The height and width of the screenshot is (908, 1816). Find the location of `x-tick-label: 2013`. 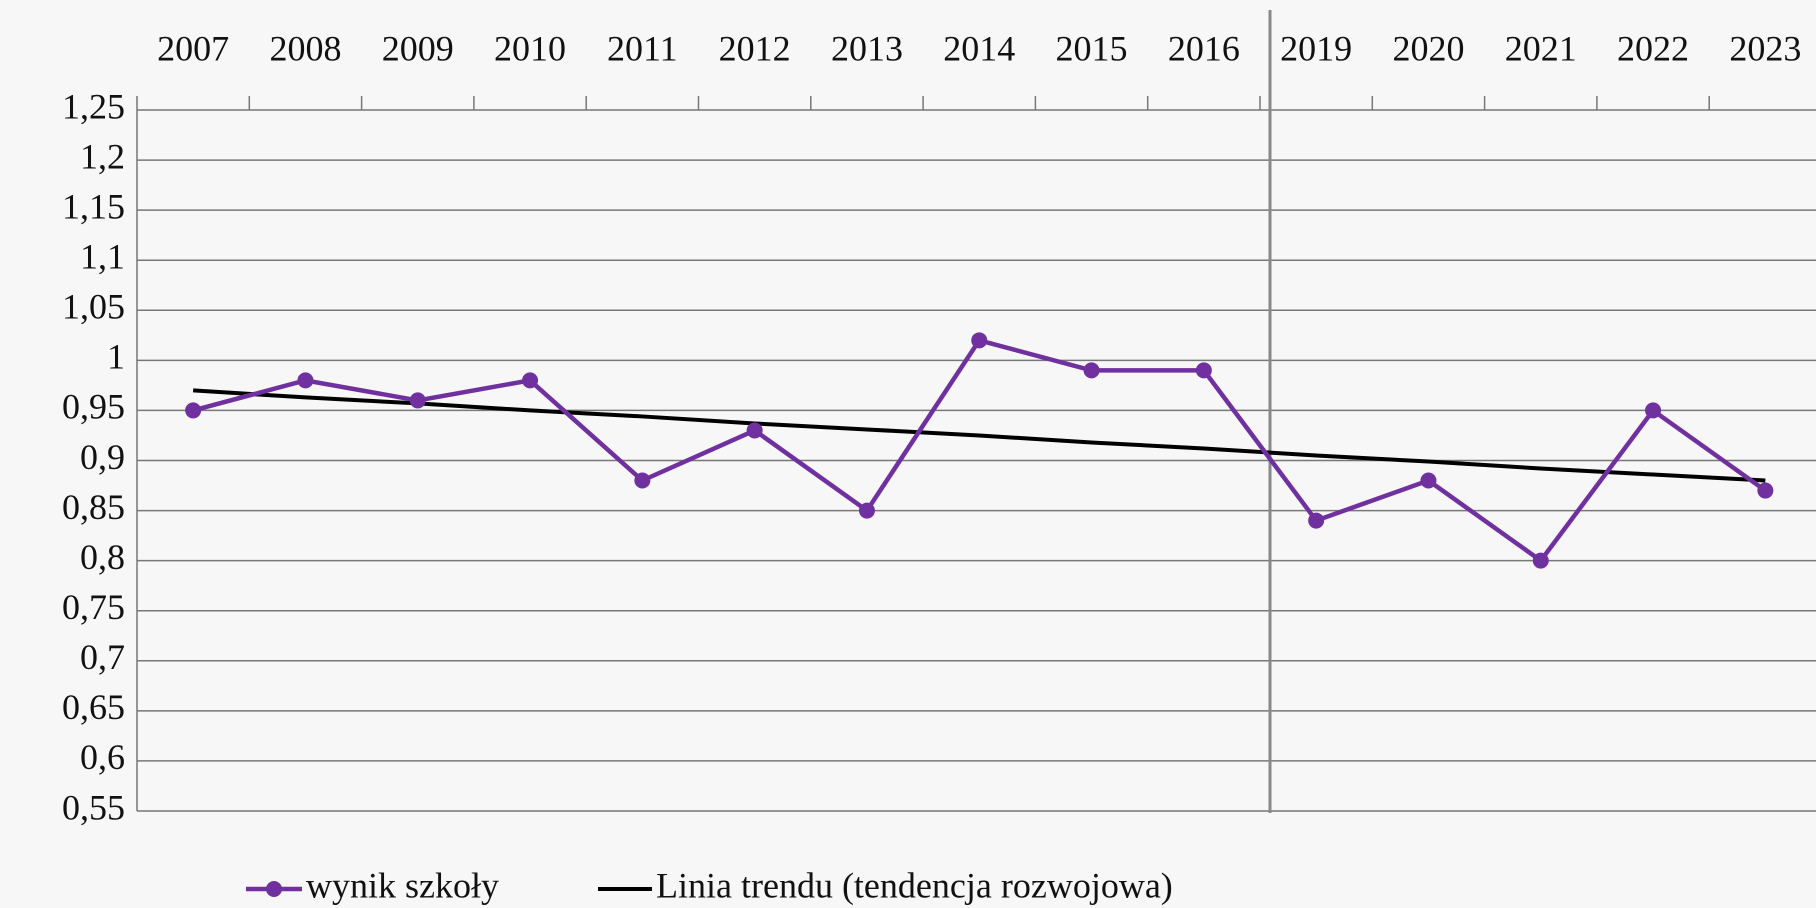

x-tick-label: 2013 is located at coordinates (867, 48).